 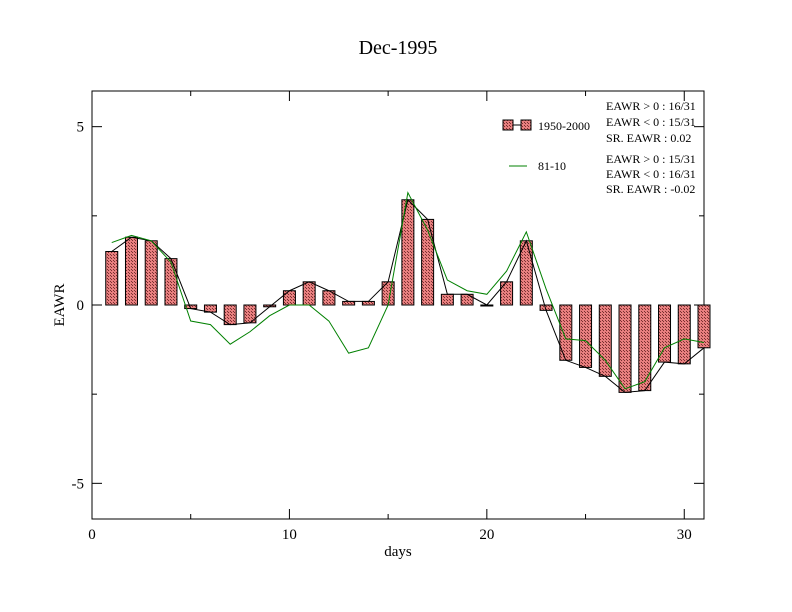 What do you see at coordinates (651, 159) in the screenshot?
I see `stats-81-10-positive: EAWR > 0 : 15/31` at bounding box center [651, 159].